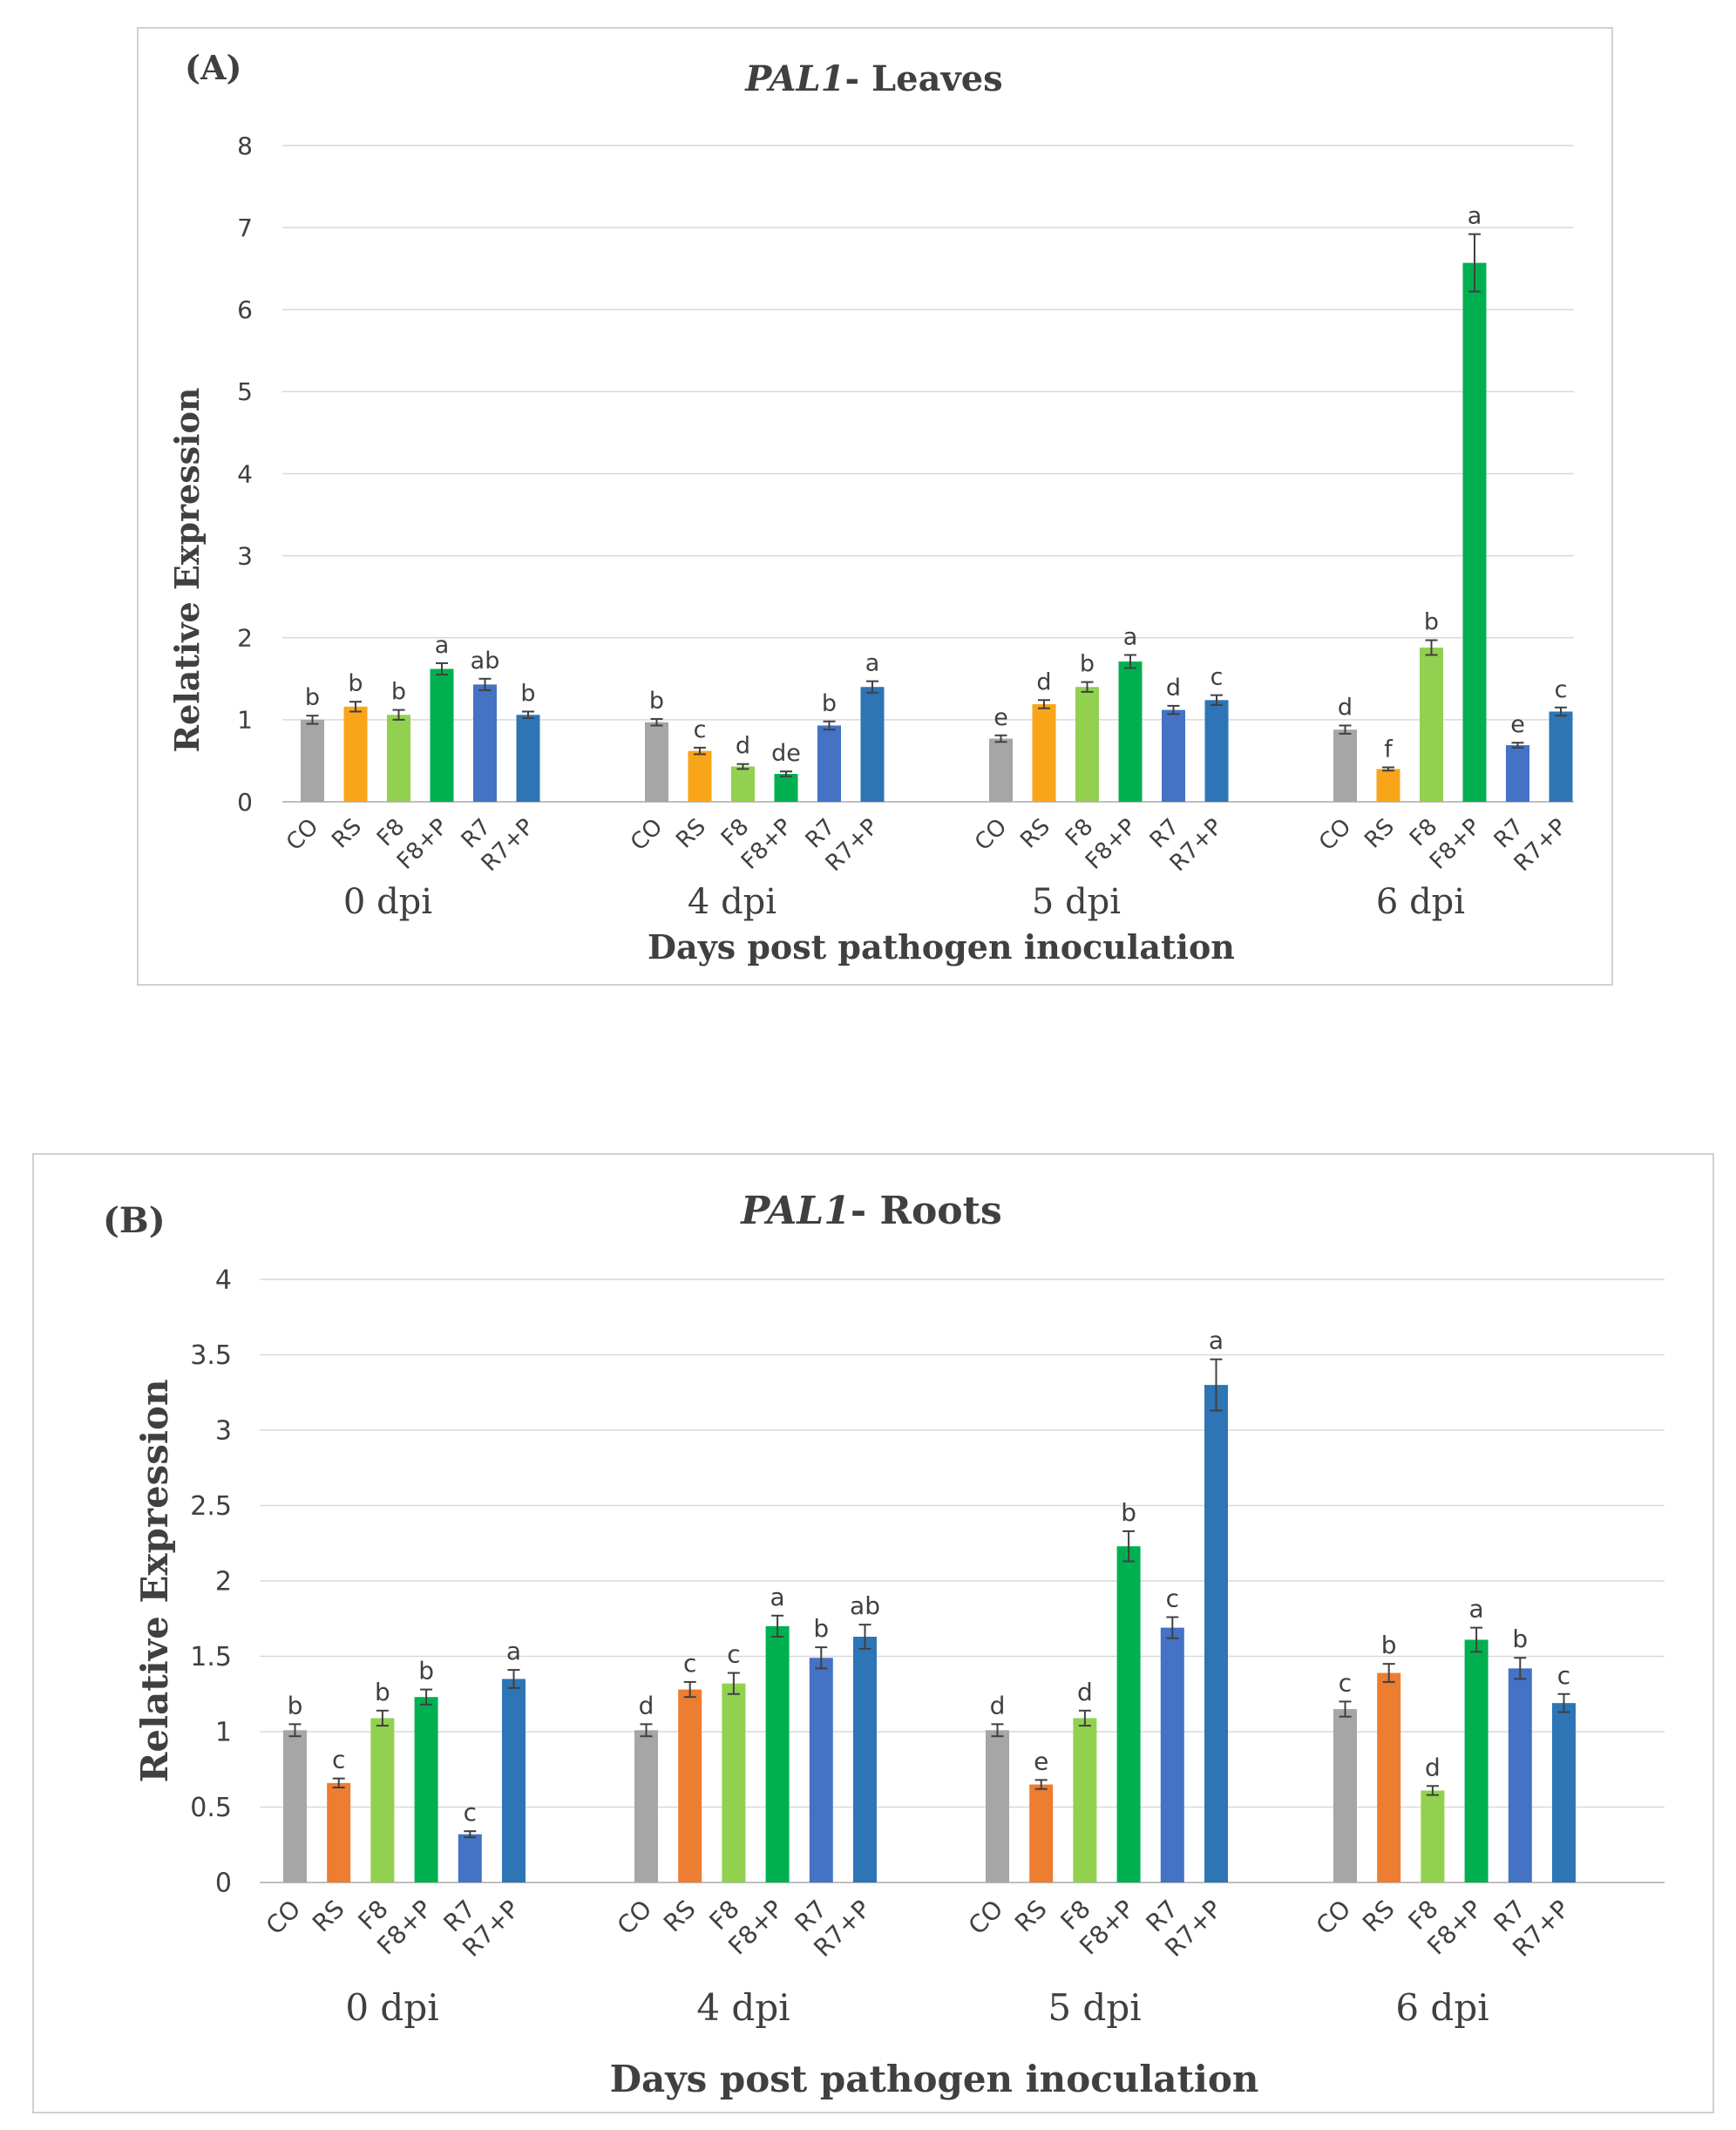 This screenshot has width=1736, height=2130. I want to click on y-axis-ticks: 0 0.5 1 1.5 2 2.5 3 3.5 4, so click(211, 1582).